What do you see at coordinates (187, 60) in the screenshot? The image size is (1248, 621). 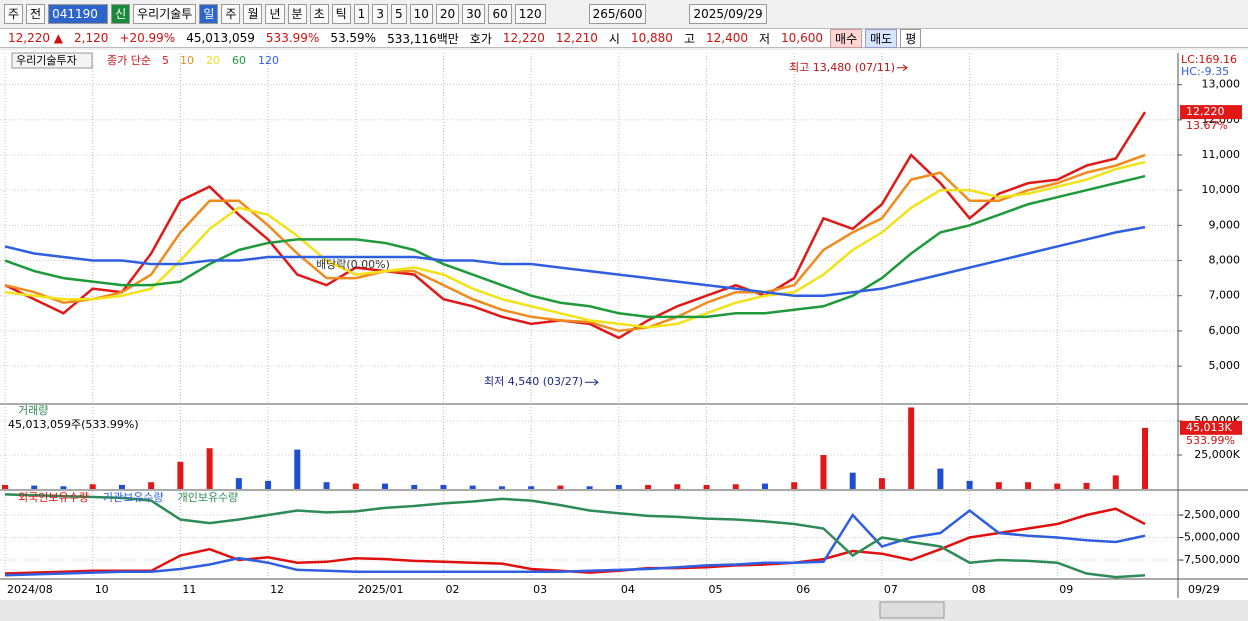 I see `legend-entry: 10` at bounding box center [187, 60].